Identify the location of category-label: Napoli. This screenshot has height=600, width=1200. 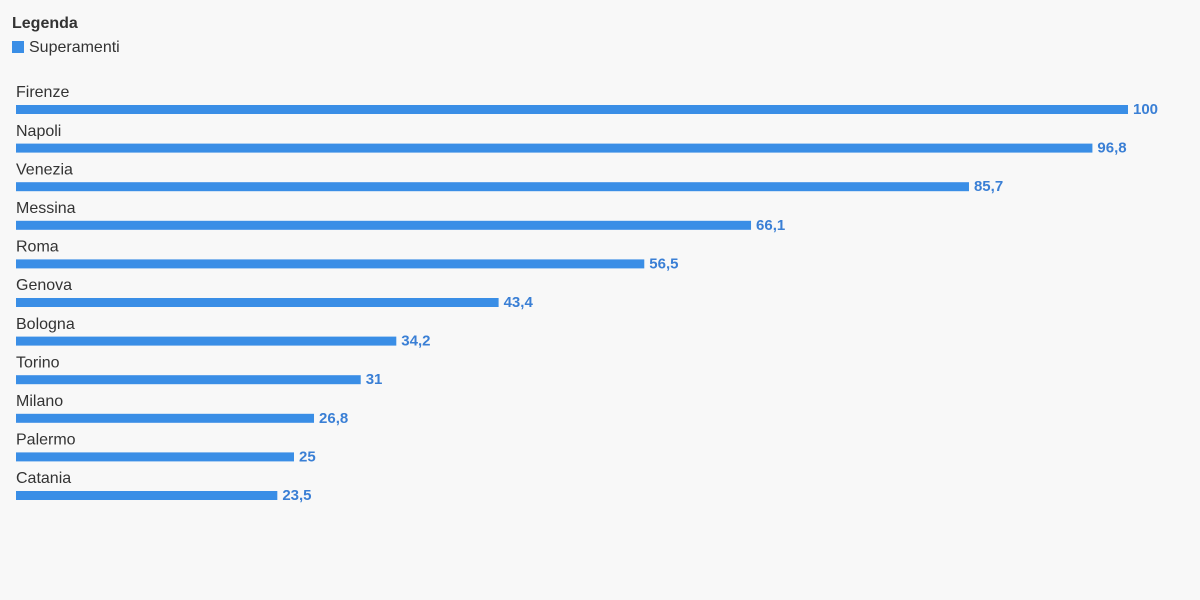
(38, 131).